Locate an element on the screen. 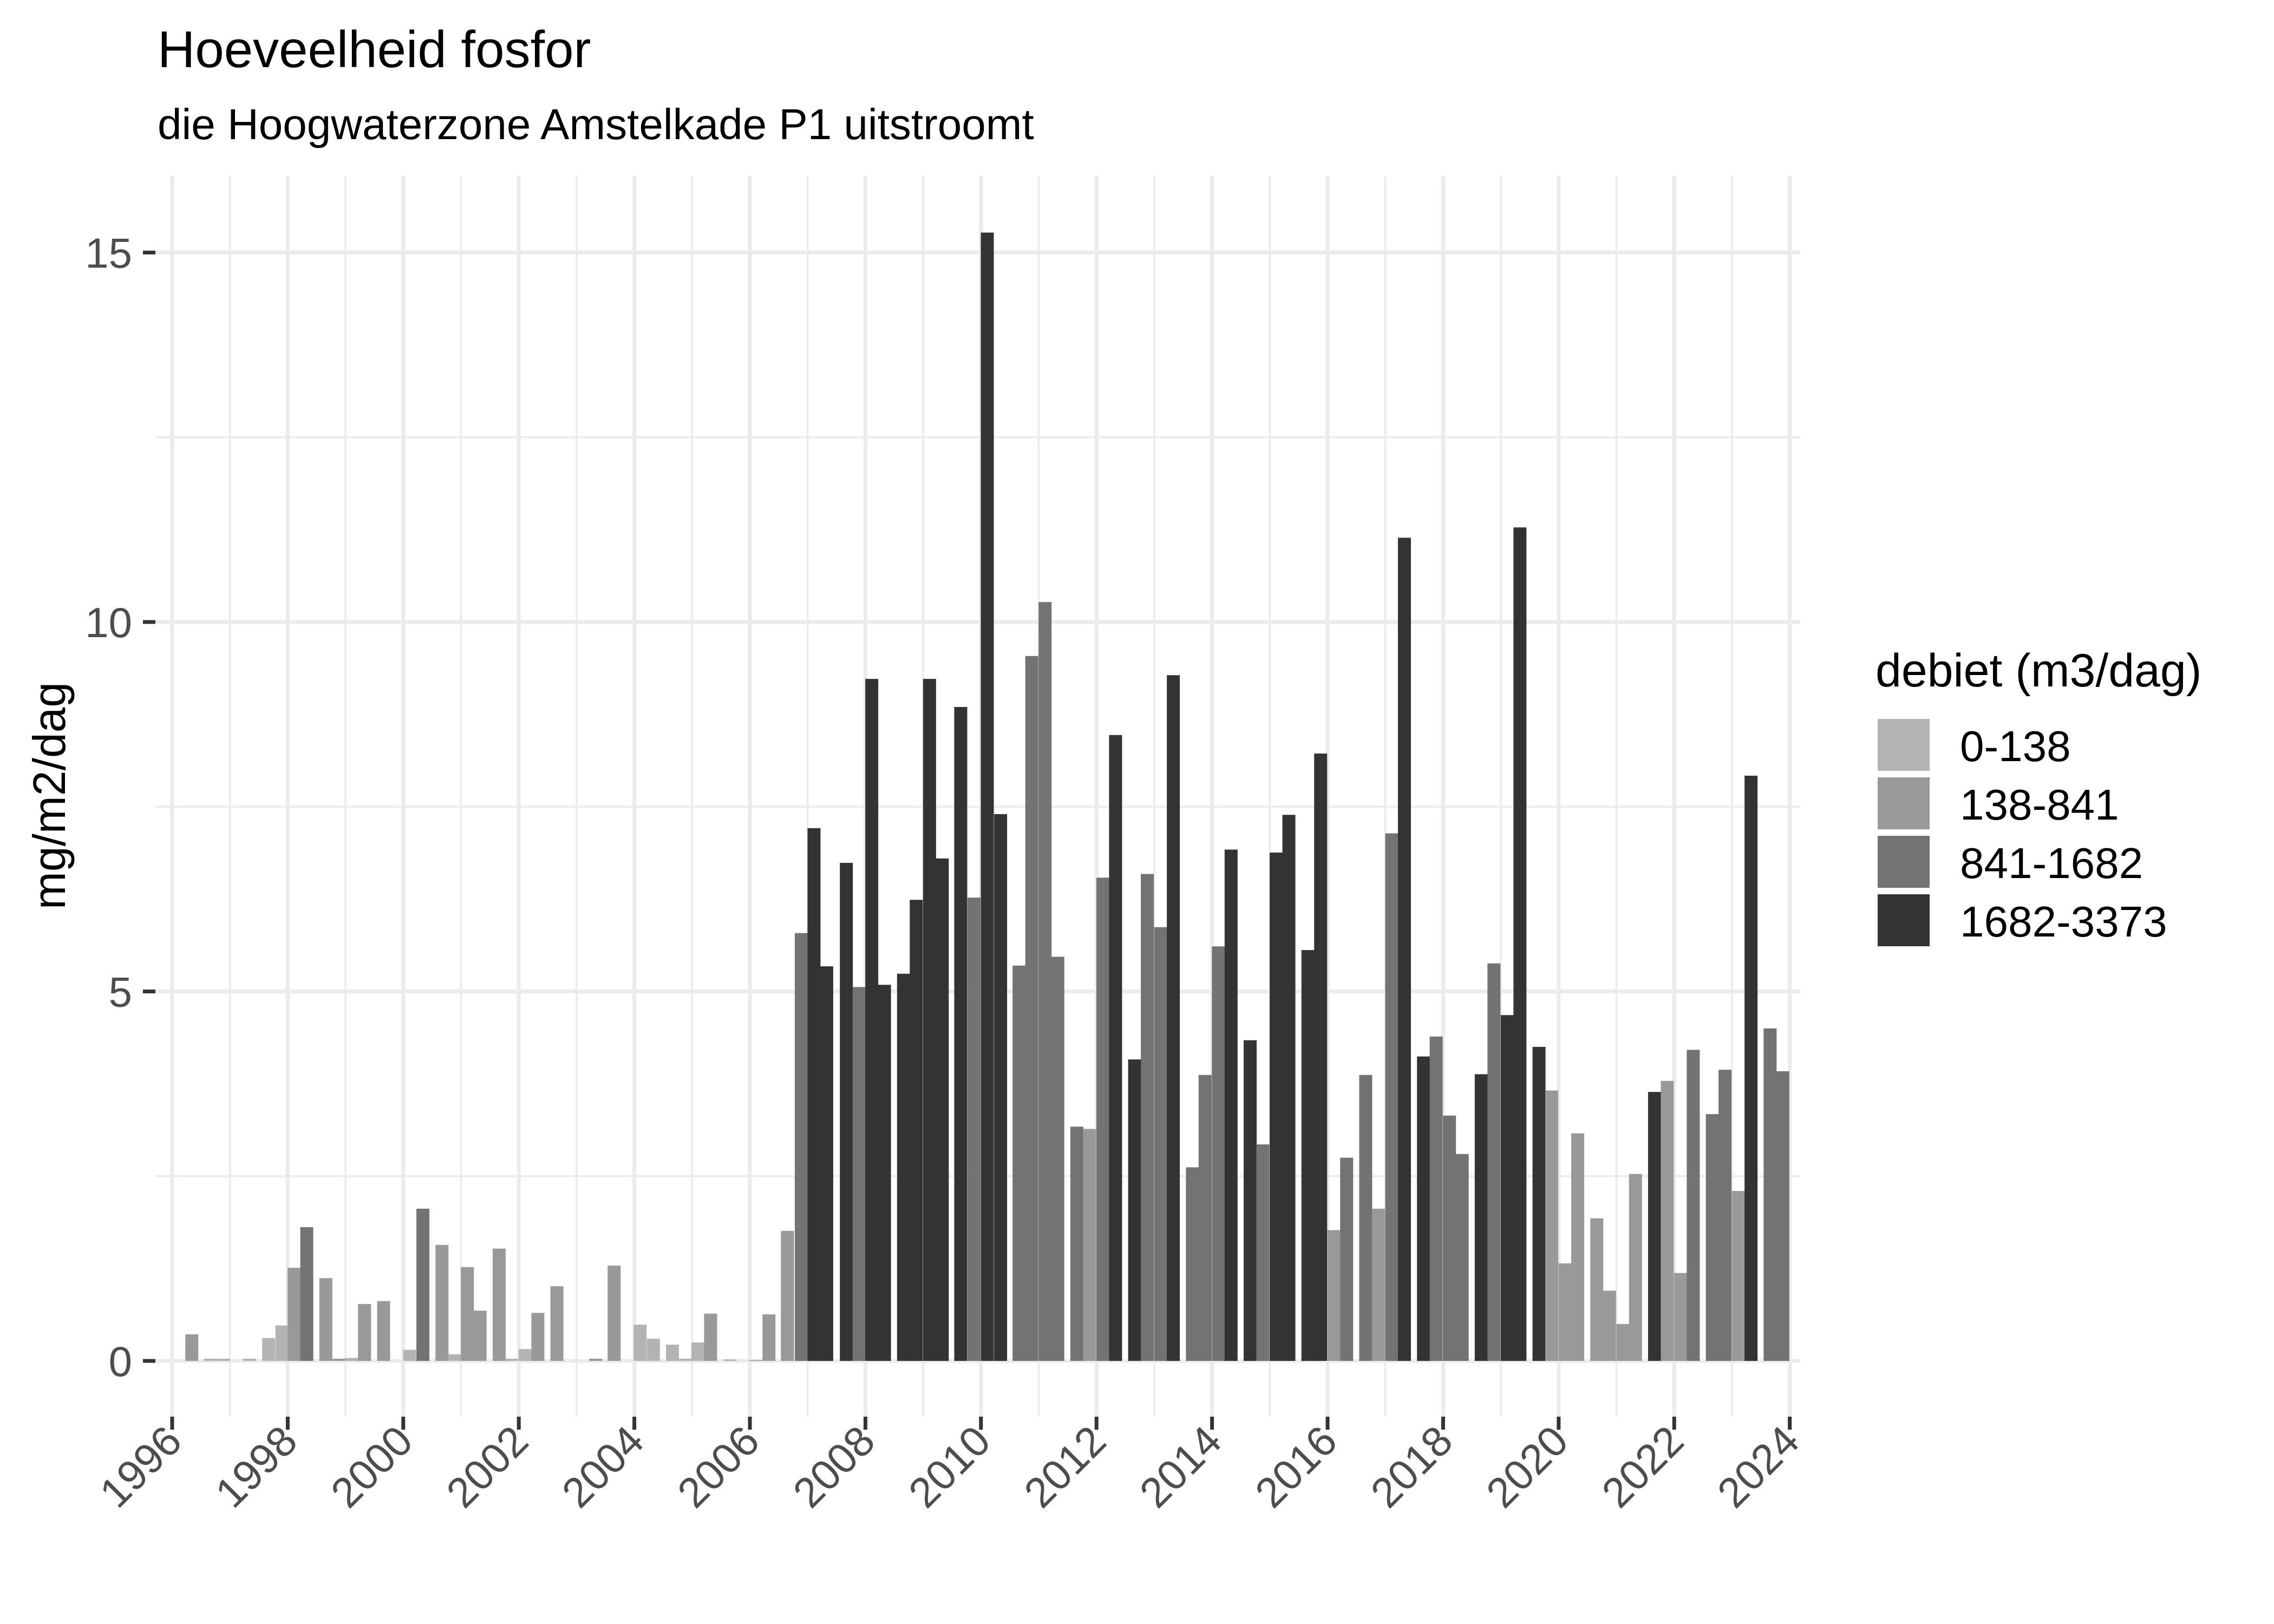 The height and width of the screenshot is (1624, 2274). y-axis-title: mg/m2/dag is located at coordinates (50, 795).